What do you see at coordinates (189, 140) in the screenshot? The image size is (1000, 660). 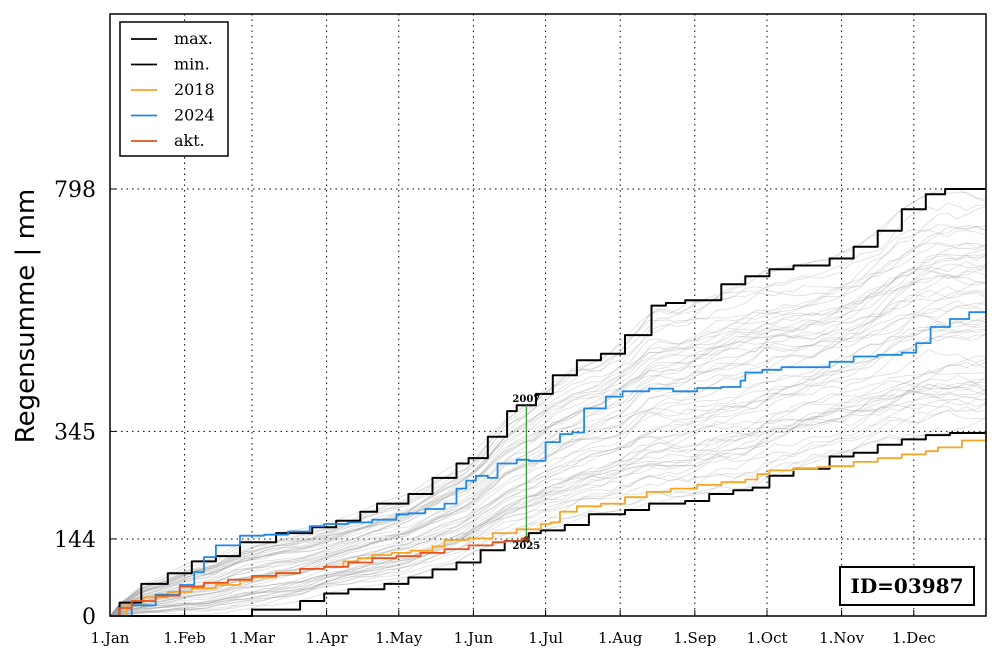 I see `legend-label-akt: akt.` at bounding box center [189, 140].